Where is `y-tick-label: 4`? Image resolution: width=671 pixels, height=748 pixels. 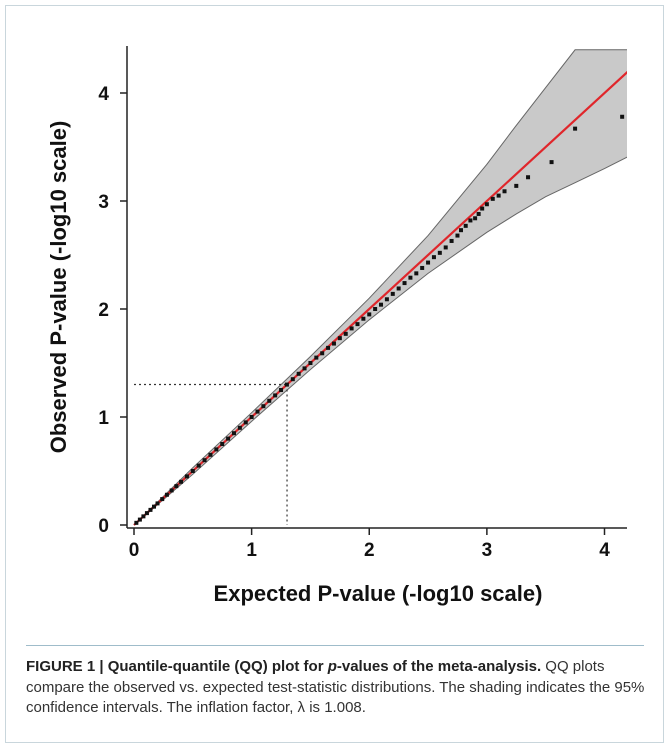
y-tick-label: 4 is located at coordinates (103, 94).